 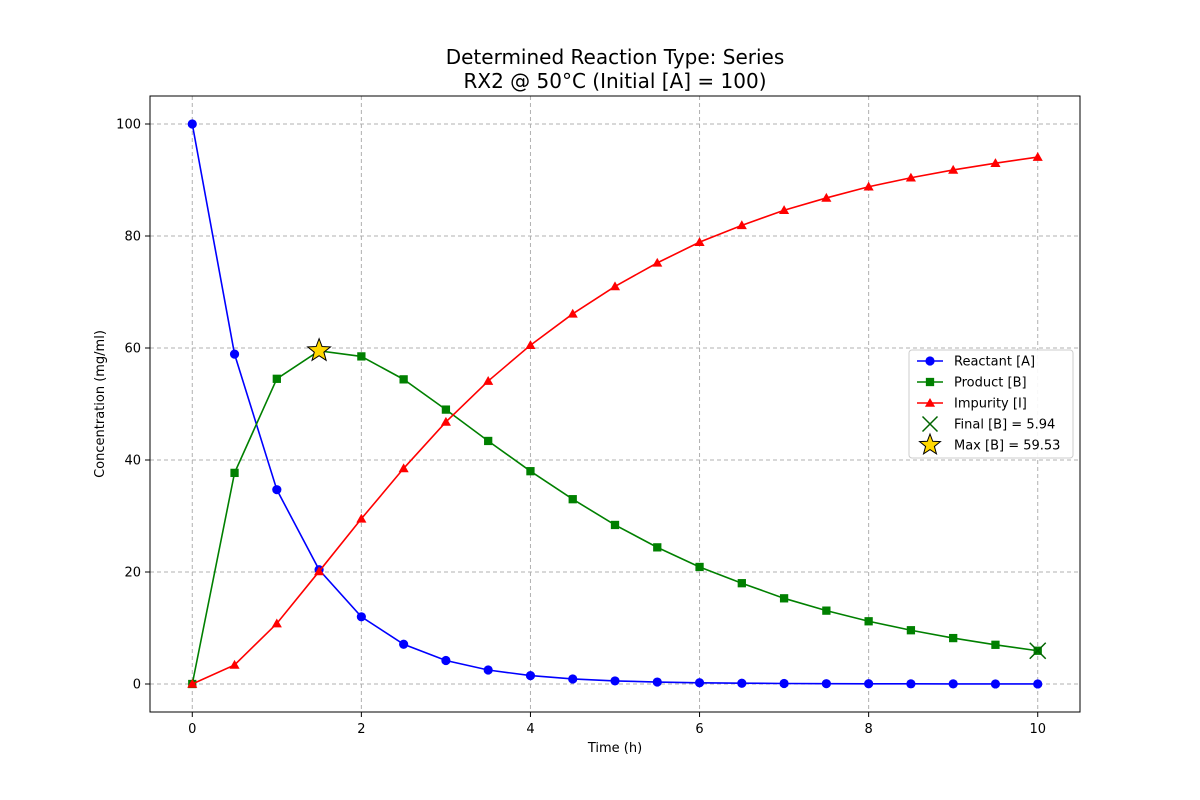 I want to click on legend-box, so click(x=991, y=404).